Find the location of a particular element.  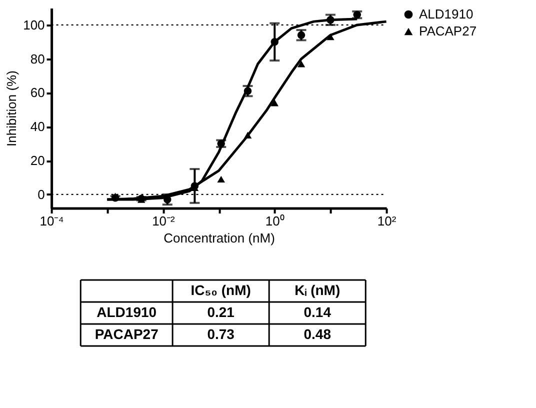

y-axis-title: Inhibition (%) is located at coordinates (12, 108).